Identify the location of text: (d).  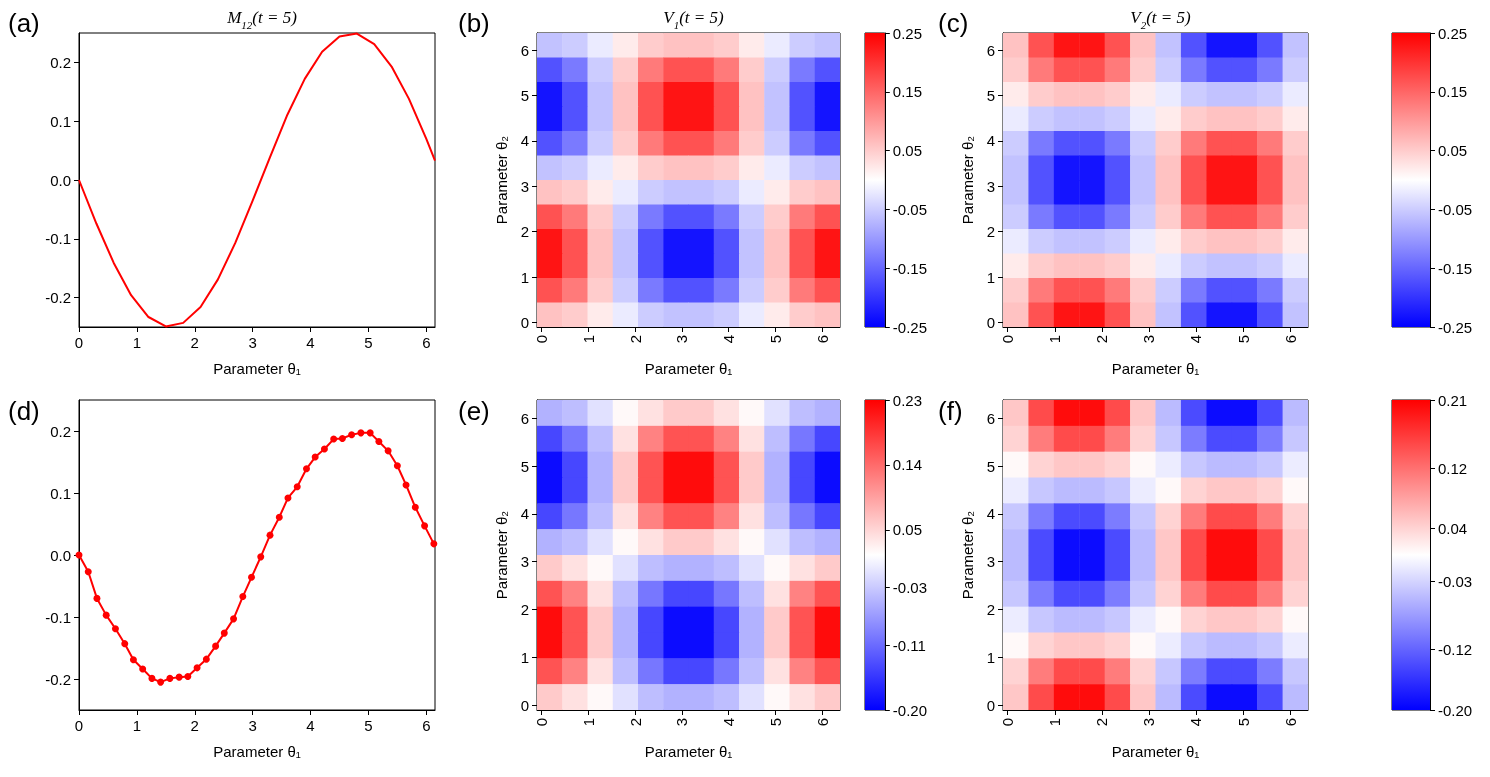
(24, 411).